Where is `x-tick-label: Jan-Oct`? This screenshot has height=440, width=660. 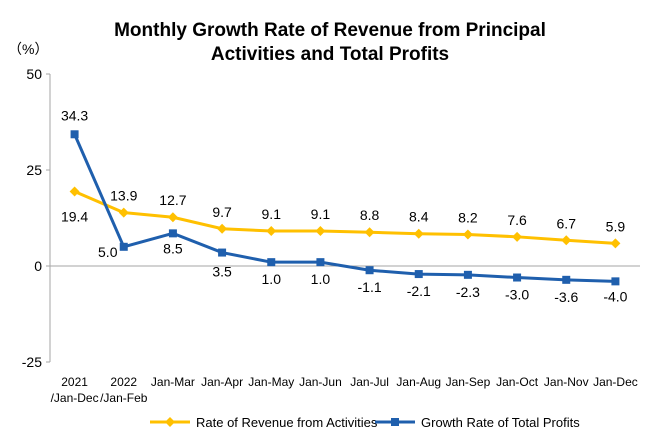
x-tick-label: Jan-Oct is located at coordinates (517, 382).